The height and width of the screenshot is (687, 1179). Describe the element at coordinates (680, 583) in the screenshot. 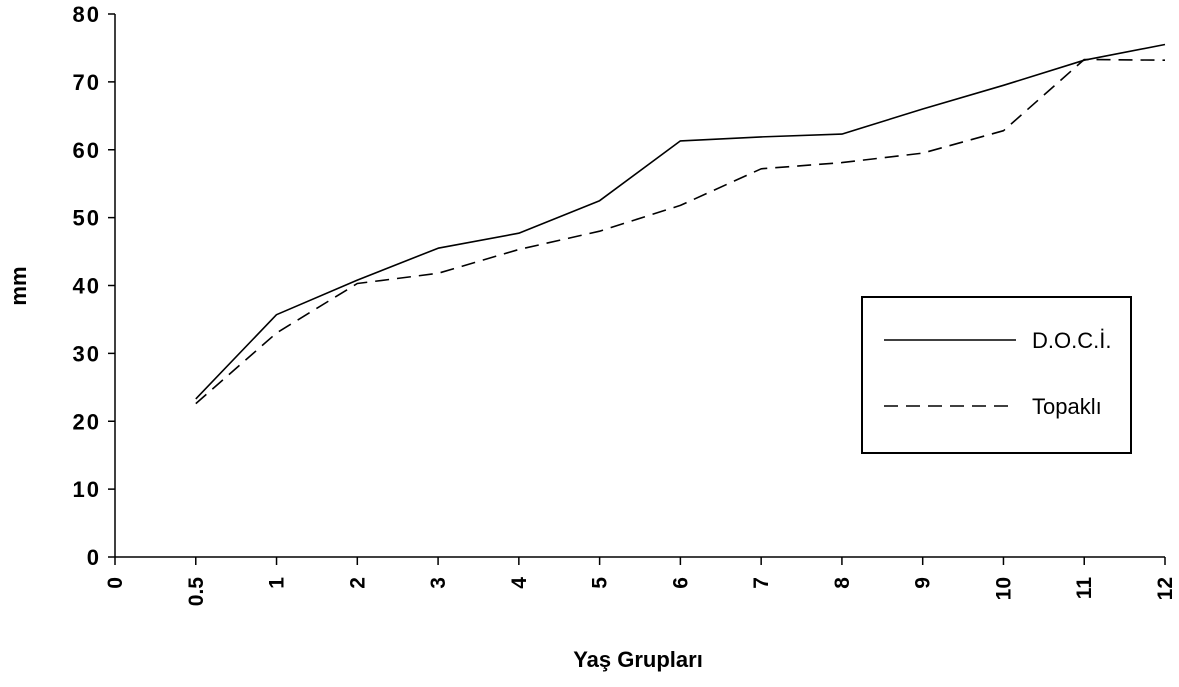

I see `x-tick-label: 6` at that location.